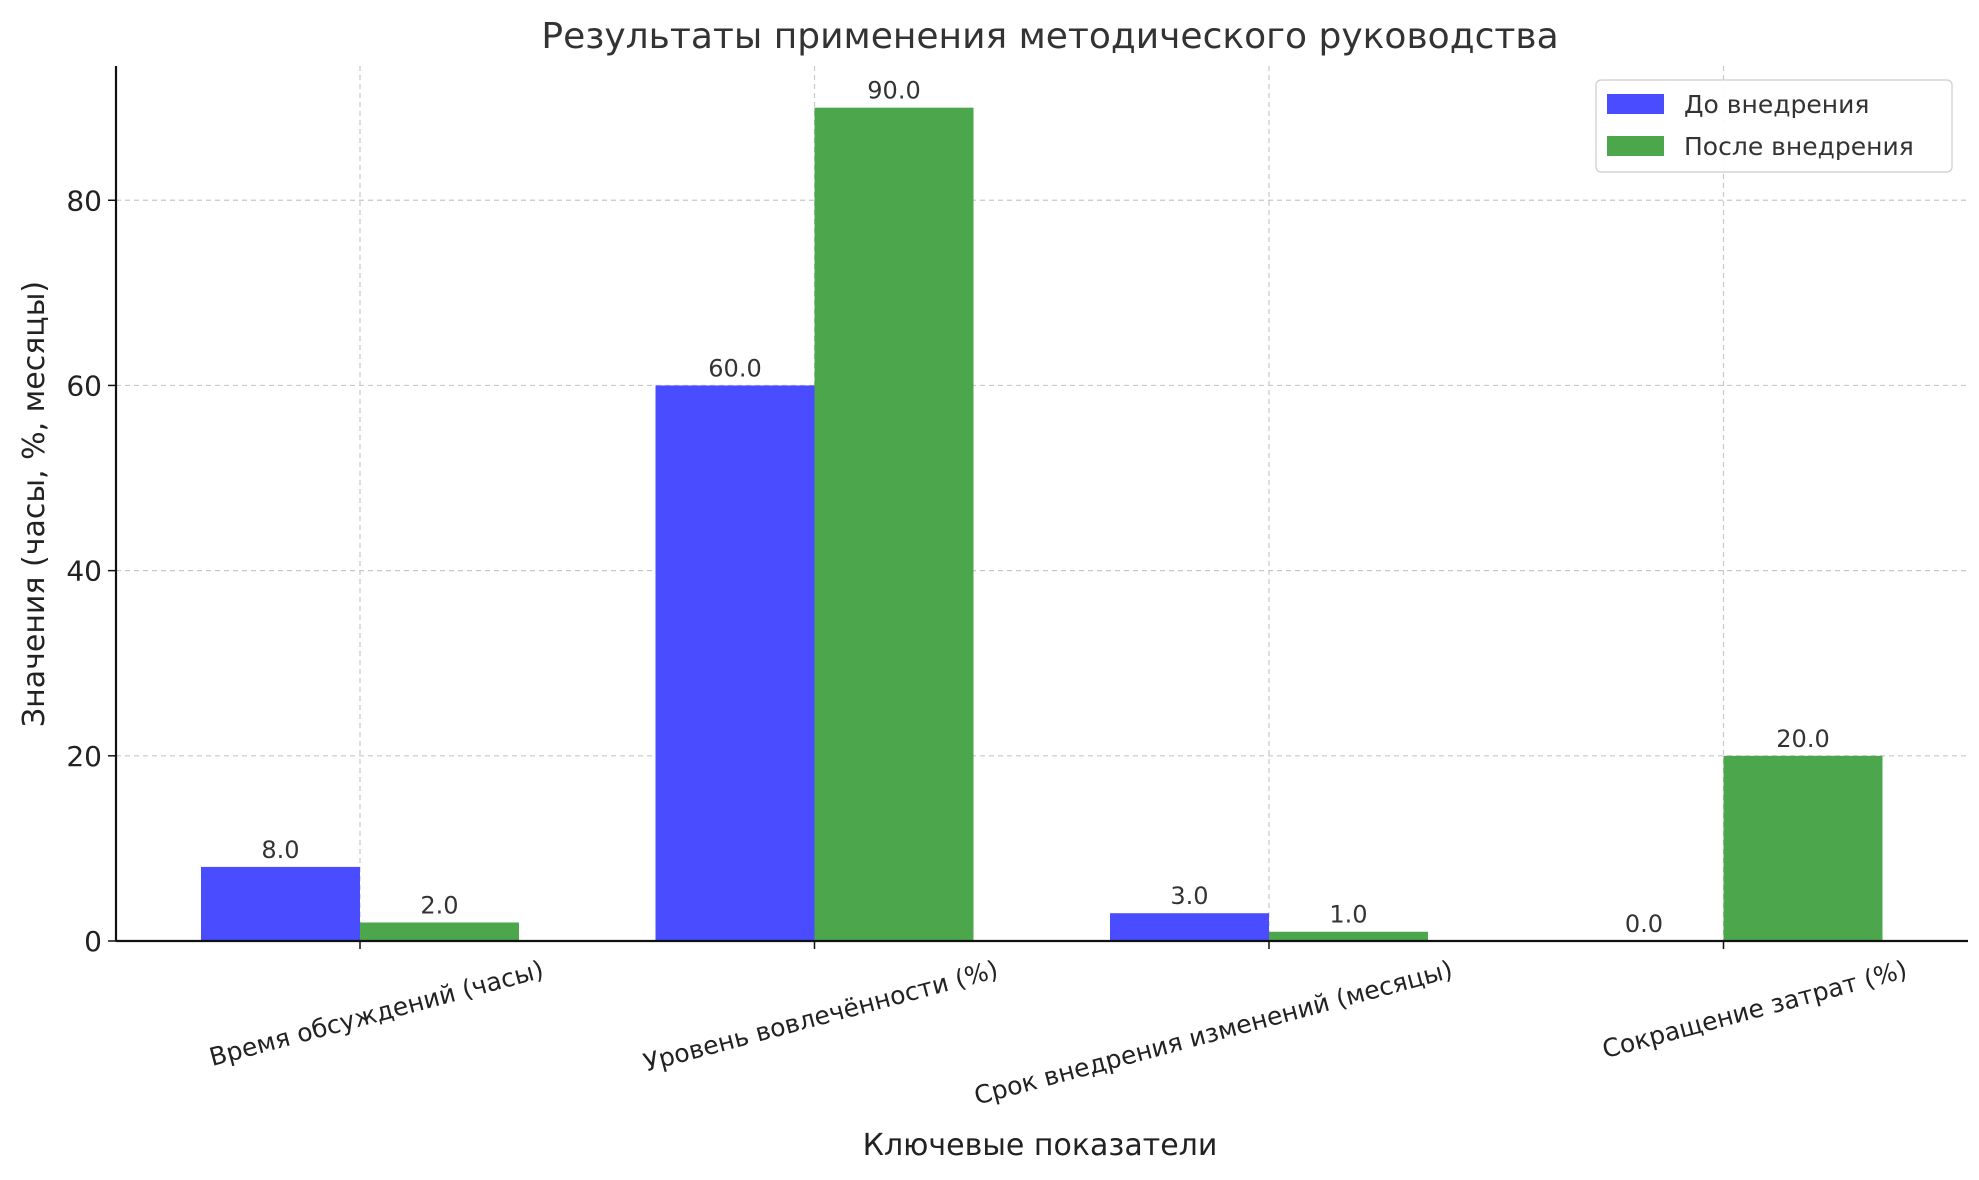  Describe the element at coordinates (84, 385) in the screenshot. I see `y-tick-label-60: 60` at that location.